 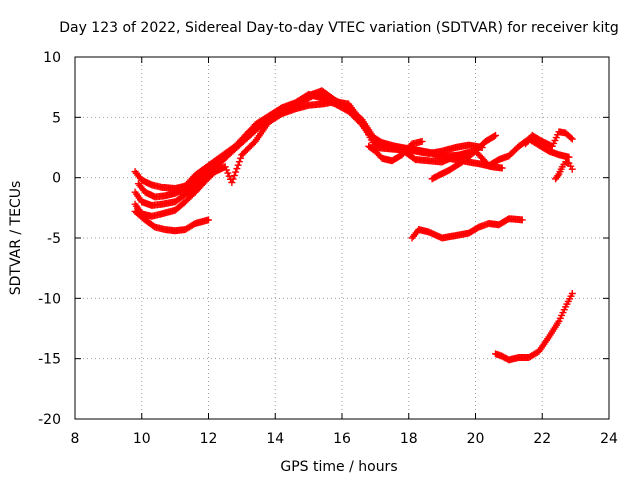 I want to click on y-tick-label: 5, so click(x=56, y=118).